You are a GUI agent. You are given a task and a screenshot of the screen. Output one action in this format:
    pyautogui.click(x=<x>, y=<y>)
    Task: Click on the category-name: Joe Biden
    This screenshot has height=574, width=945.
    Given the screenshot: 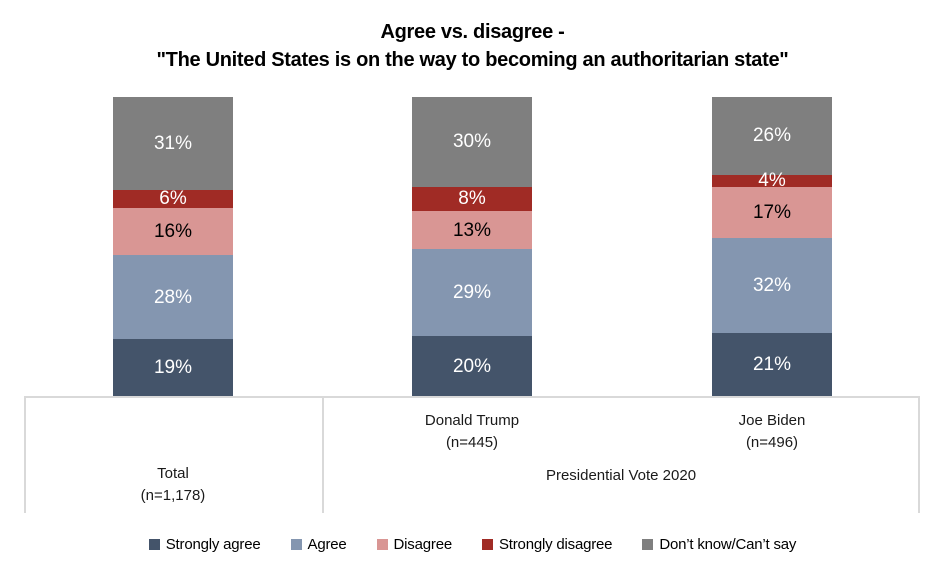 What is the action you would take?
    pyautogui.click(x=772, y=420)
    